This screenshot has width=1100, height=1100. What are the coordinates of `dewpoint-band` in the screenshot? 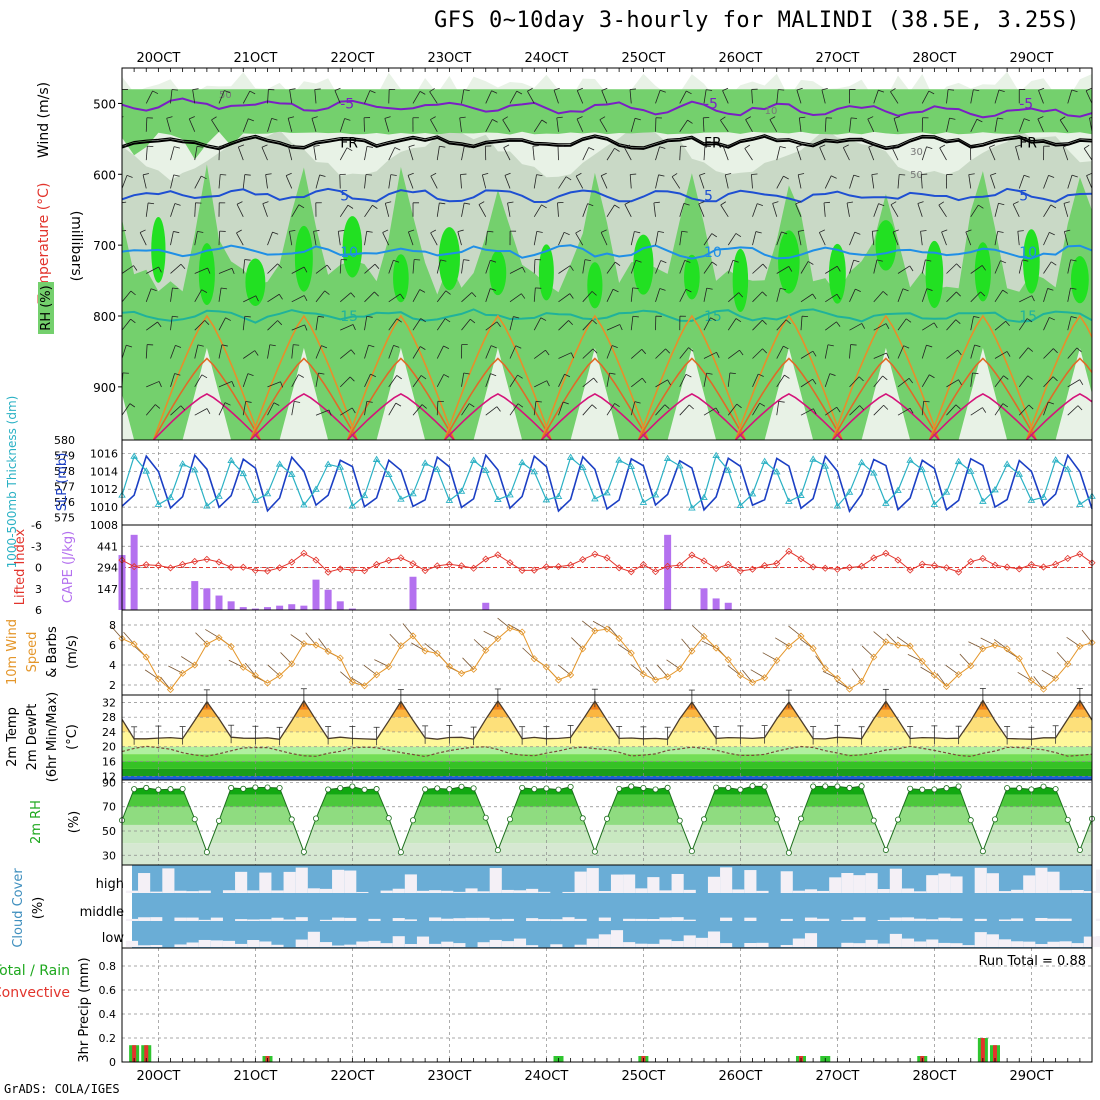 It's located at (607, 774).